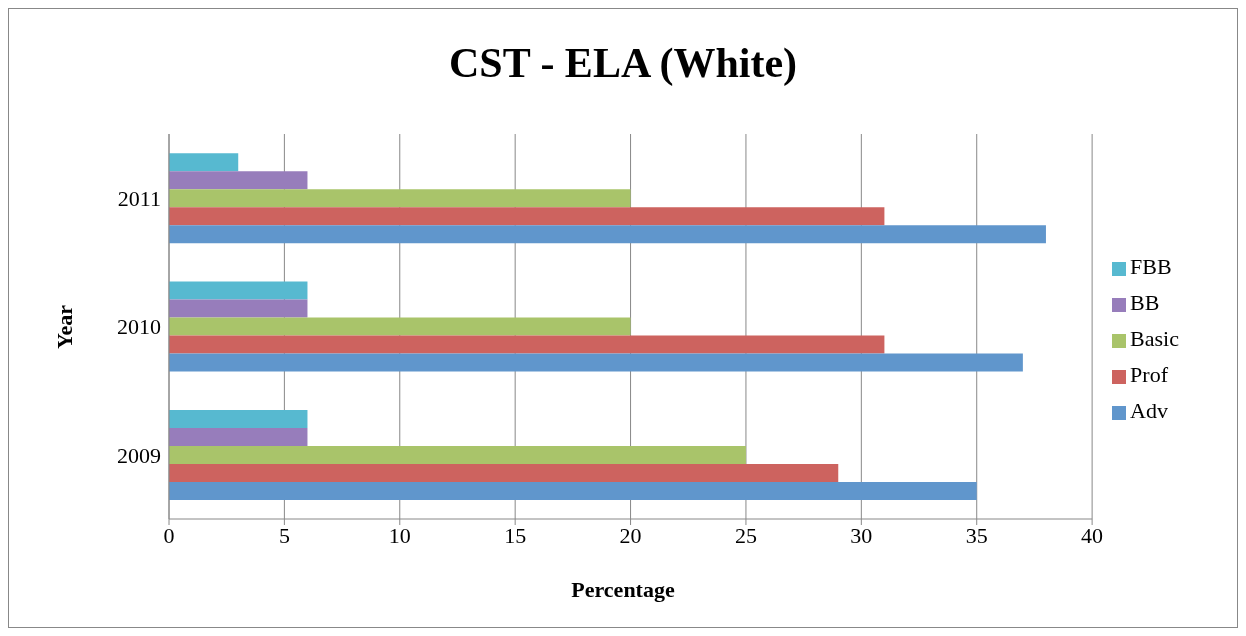 The image size is (1246, 636). I want to click on legend-label: Prof, so click(1149, 374).